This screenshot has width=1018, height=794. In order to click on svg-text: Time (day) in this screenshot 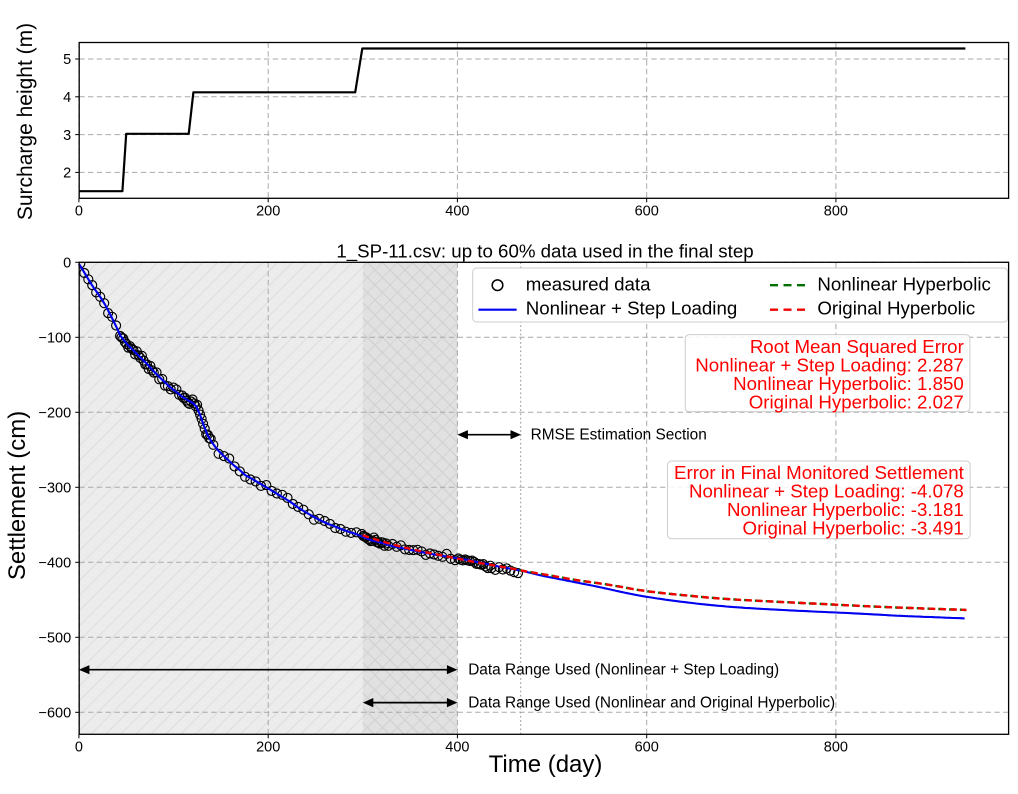, I will do `click(546, 764)`.